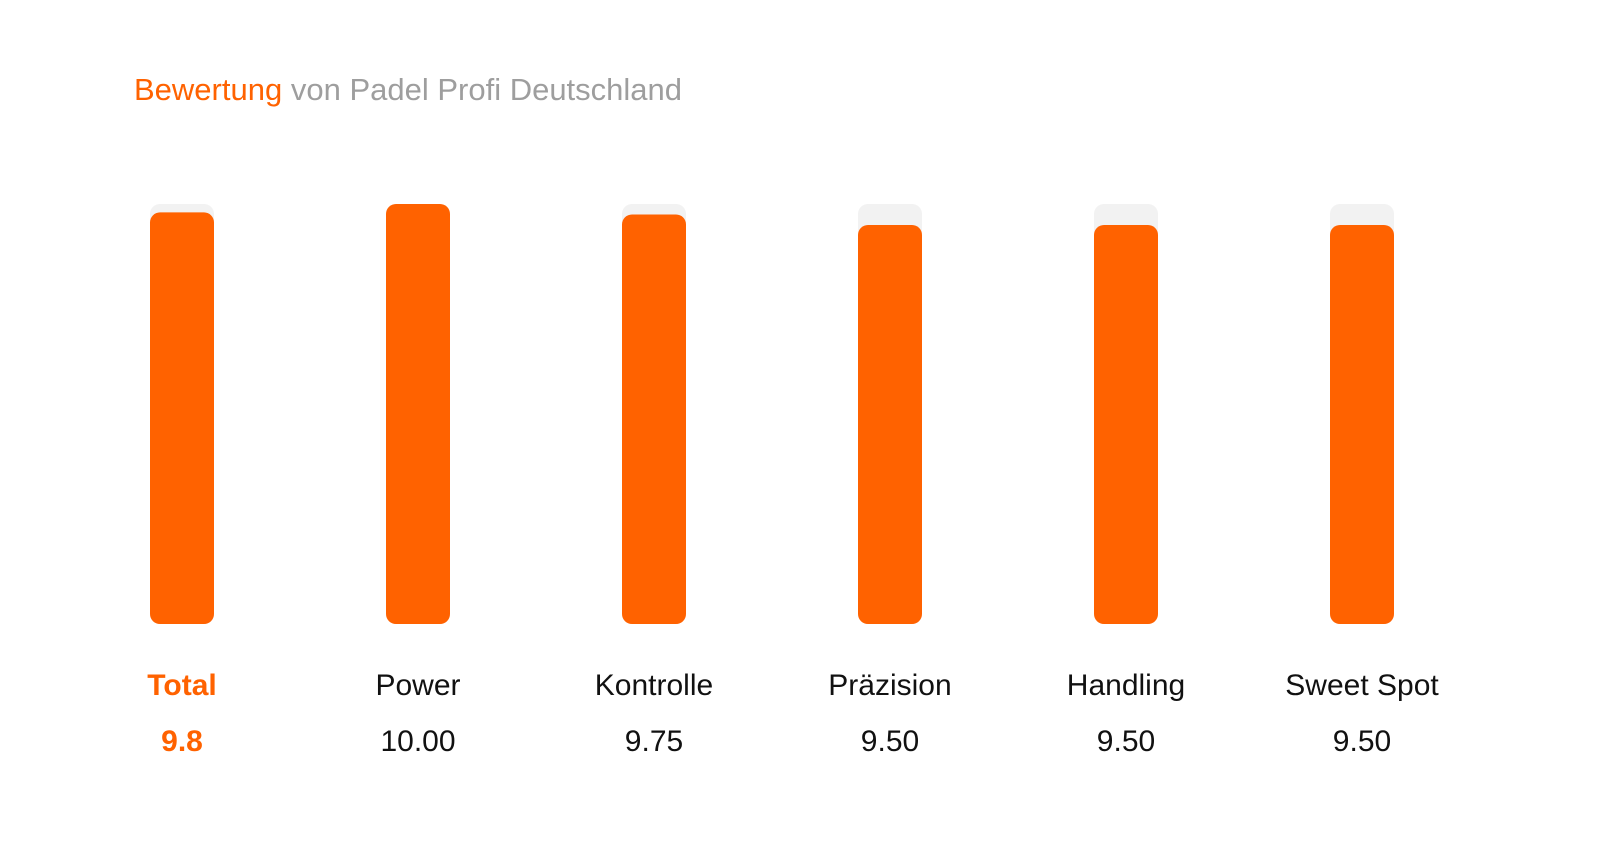 The height and width of the screenshot is (844, 1600). Describe the element at coordinates (418, 685) in the screenshot. I see `category-label-power: Power` at that location.